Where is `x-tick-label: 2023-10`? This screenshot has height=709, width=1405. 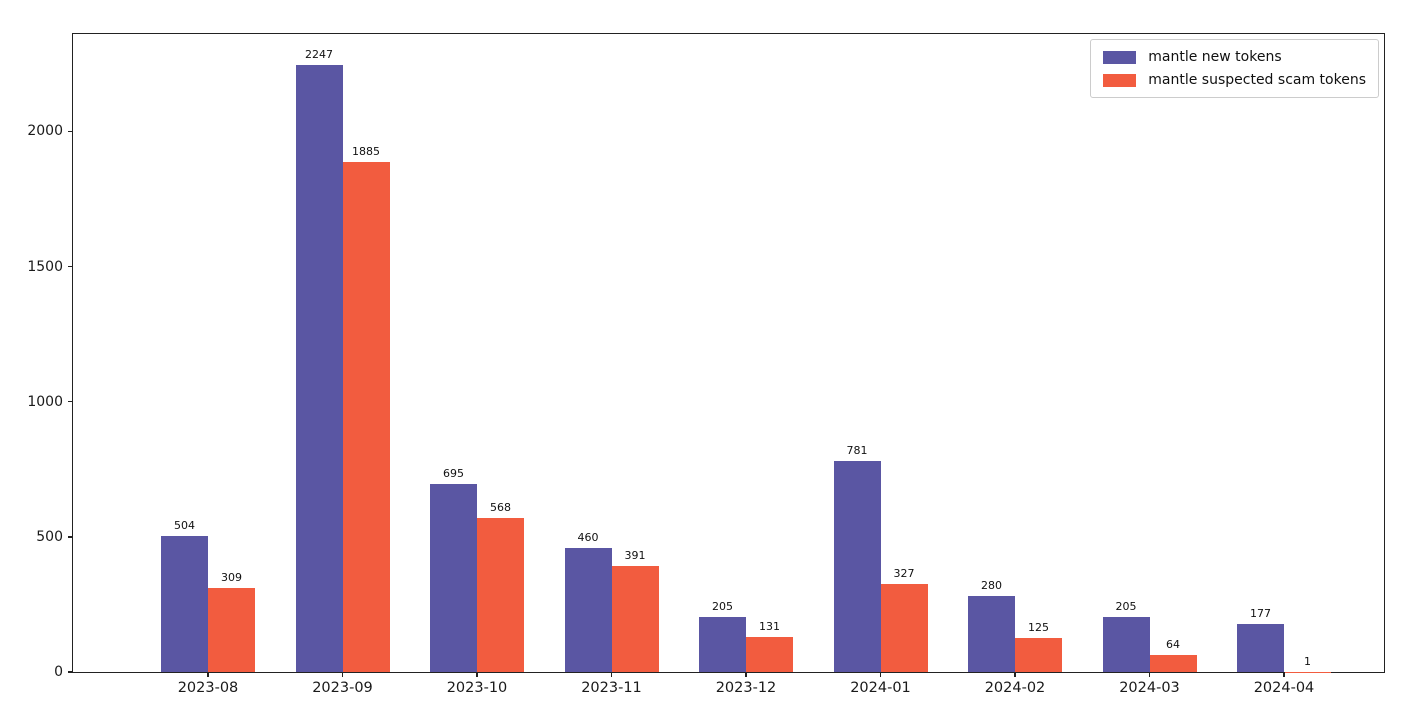 x-tick-label: 2023-10 is located at coordinates (477, 688).